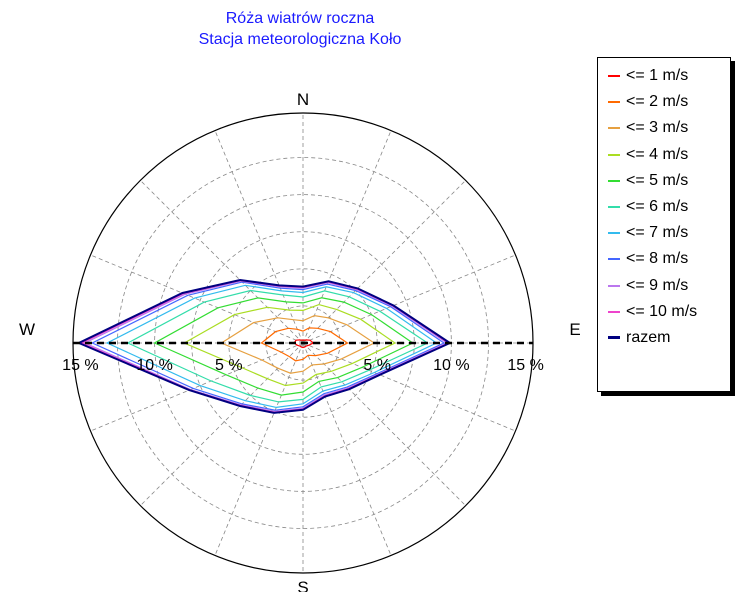  I want to click on legend-item: <= 10 m/s, so click(664, 312).